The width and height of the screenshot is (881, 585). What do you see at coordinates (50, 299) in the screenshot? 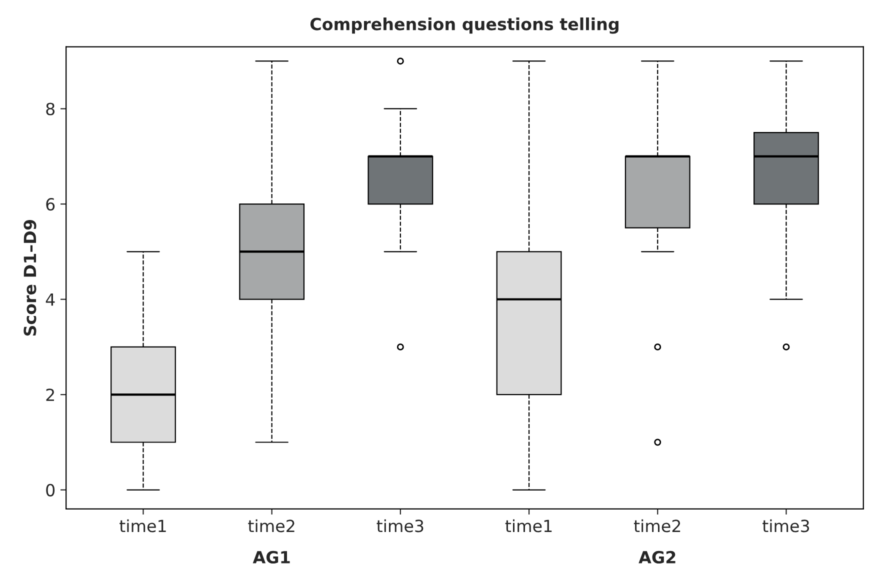
I see `y-tick-label: 4` at bounding box center [50, 299].